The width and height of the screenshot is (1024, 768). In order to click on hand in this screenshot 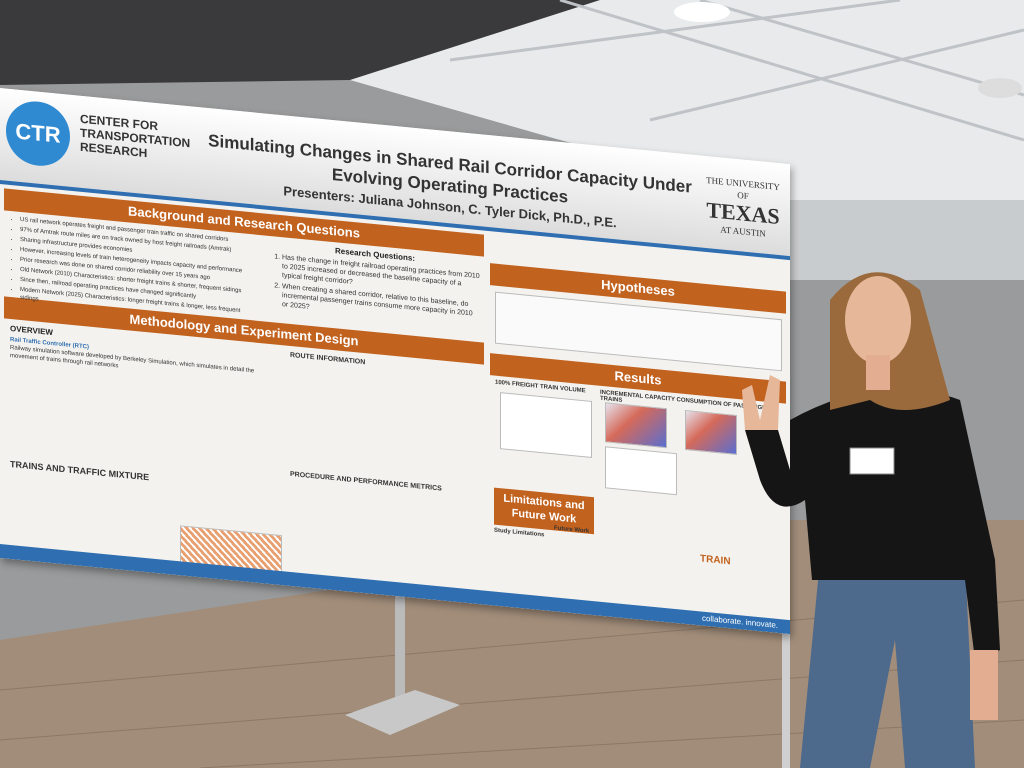, I will do `click(761, 402)`.